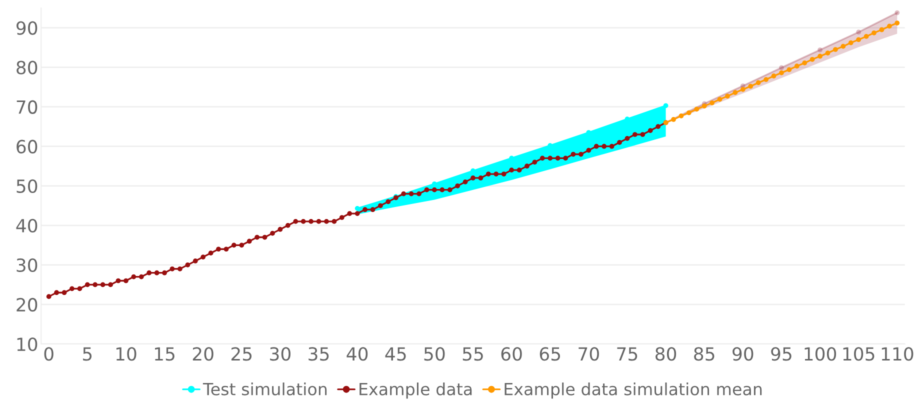  I want to click on x-tick-label: 60, so click(511, 354).